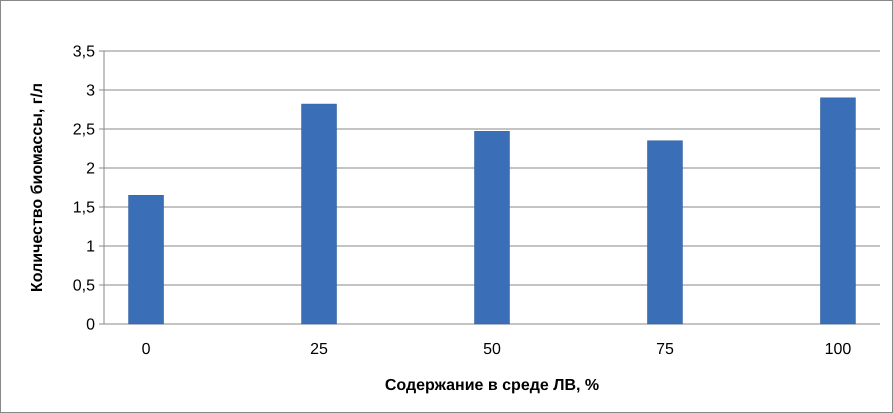 The width and height of the screenshot is (893, 413). I want to click on x-axis-title: Содержание в среде ЛВ, %, so click(492, 385).